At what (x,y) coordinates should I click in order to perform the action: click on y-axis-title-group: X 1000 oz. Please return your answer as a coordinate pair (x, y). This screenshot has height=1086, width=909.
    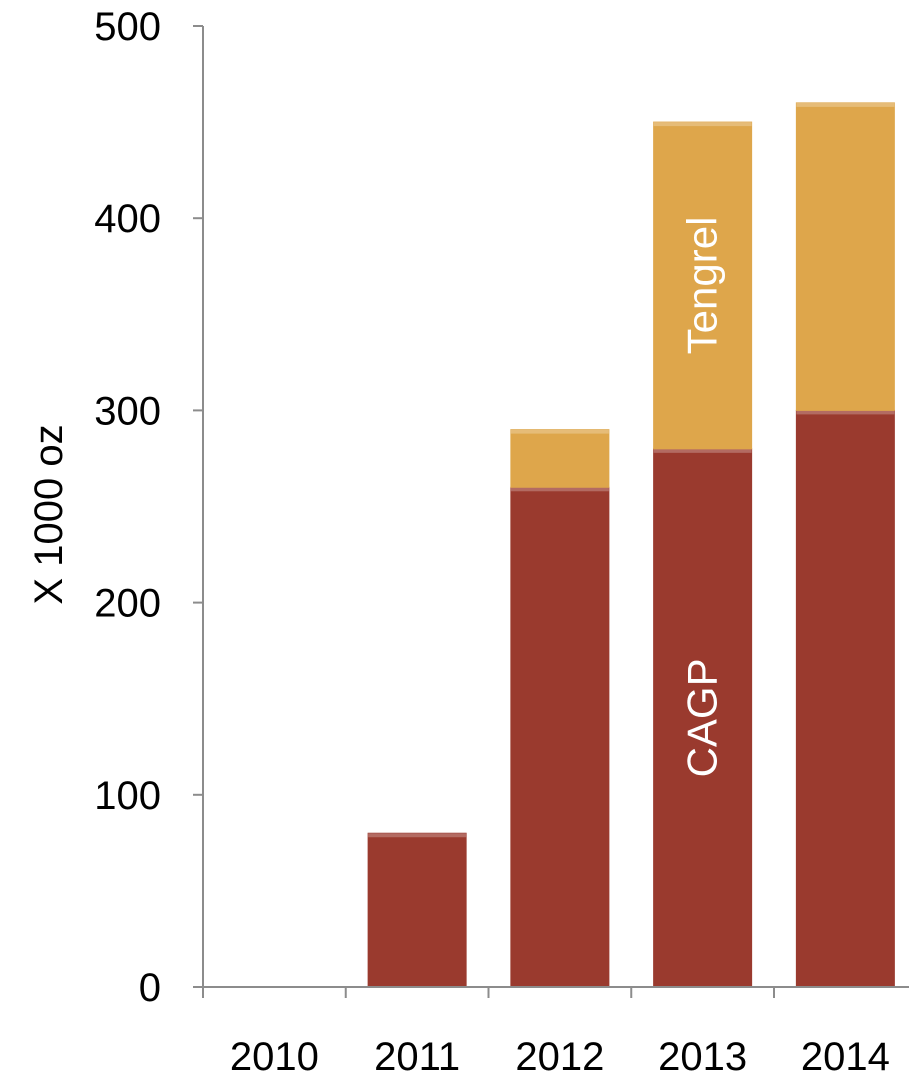
    Looking at the image, I should click on (49, 514).